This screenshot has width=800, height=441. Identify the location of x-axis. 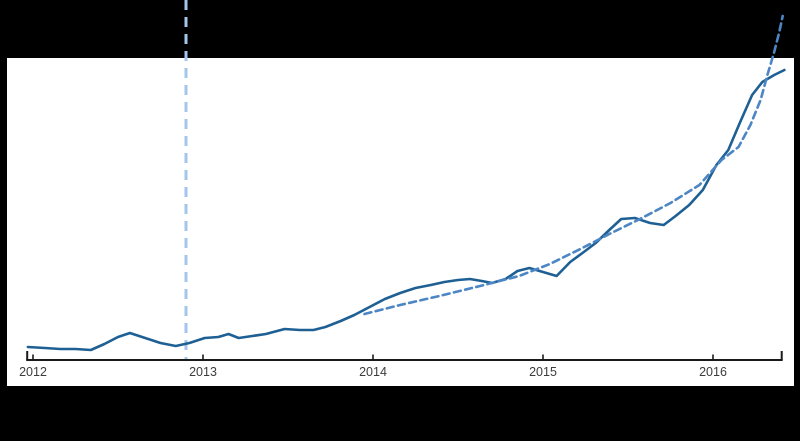
(404, 356).